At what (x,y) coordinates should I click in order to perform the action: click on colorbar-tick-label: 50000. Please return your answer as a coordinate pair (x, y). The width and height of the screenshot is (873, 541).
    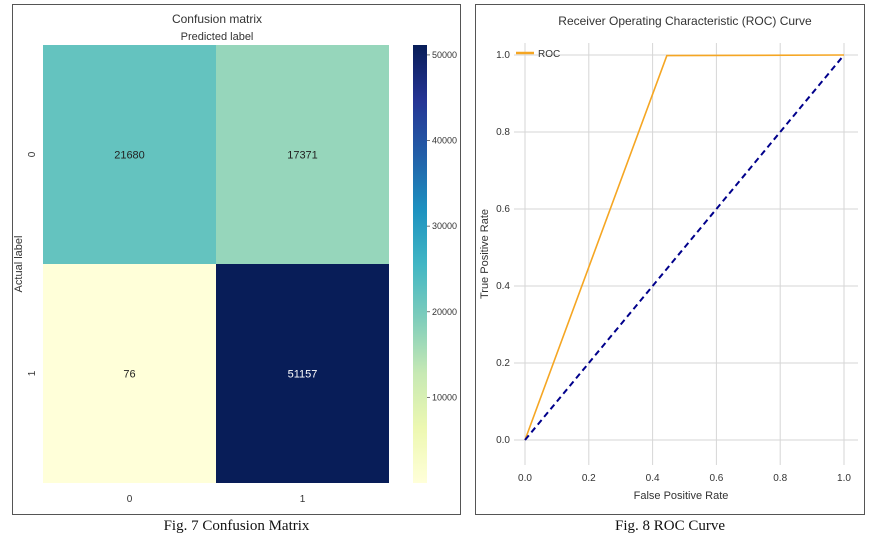
    Looking at the image, I should click on (444, 55).